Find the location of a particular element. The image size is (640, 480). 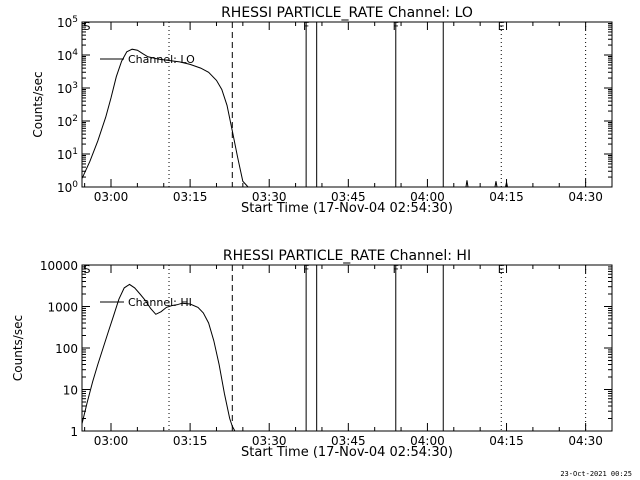

y-tick-label: 1000 is located at coordinates (62, 308).